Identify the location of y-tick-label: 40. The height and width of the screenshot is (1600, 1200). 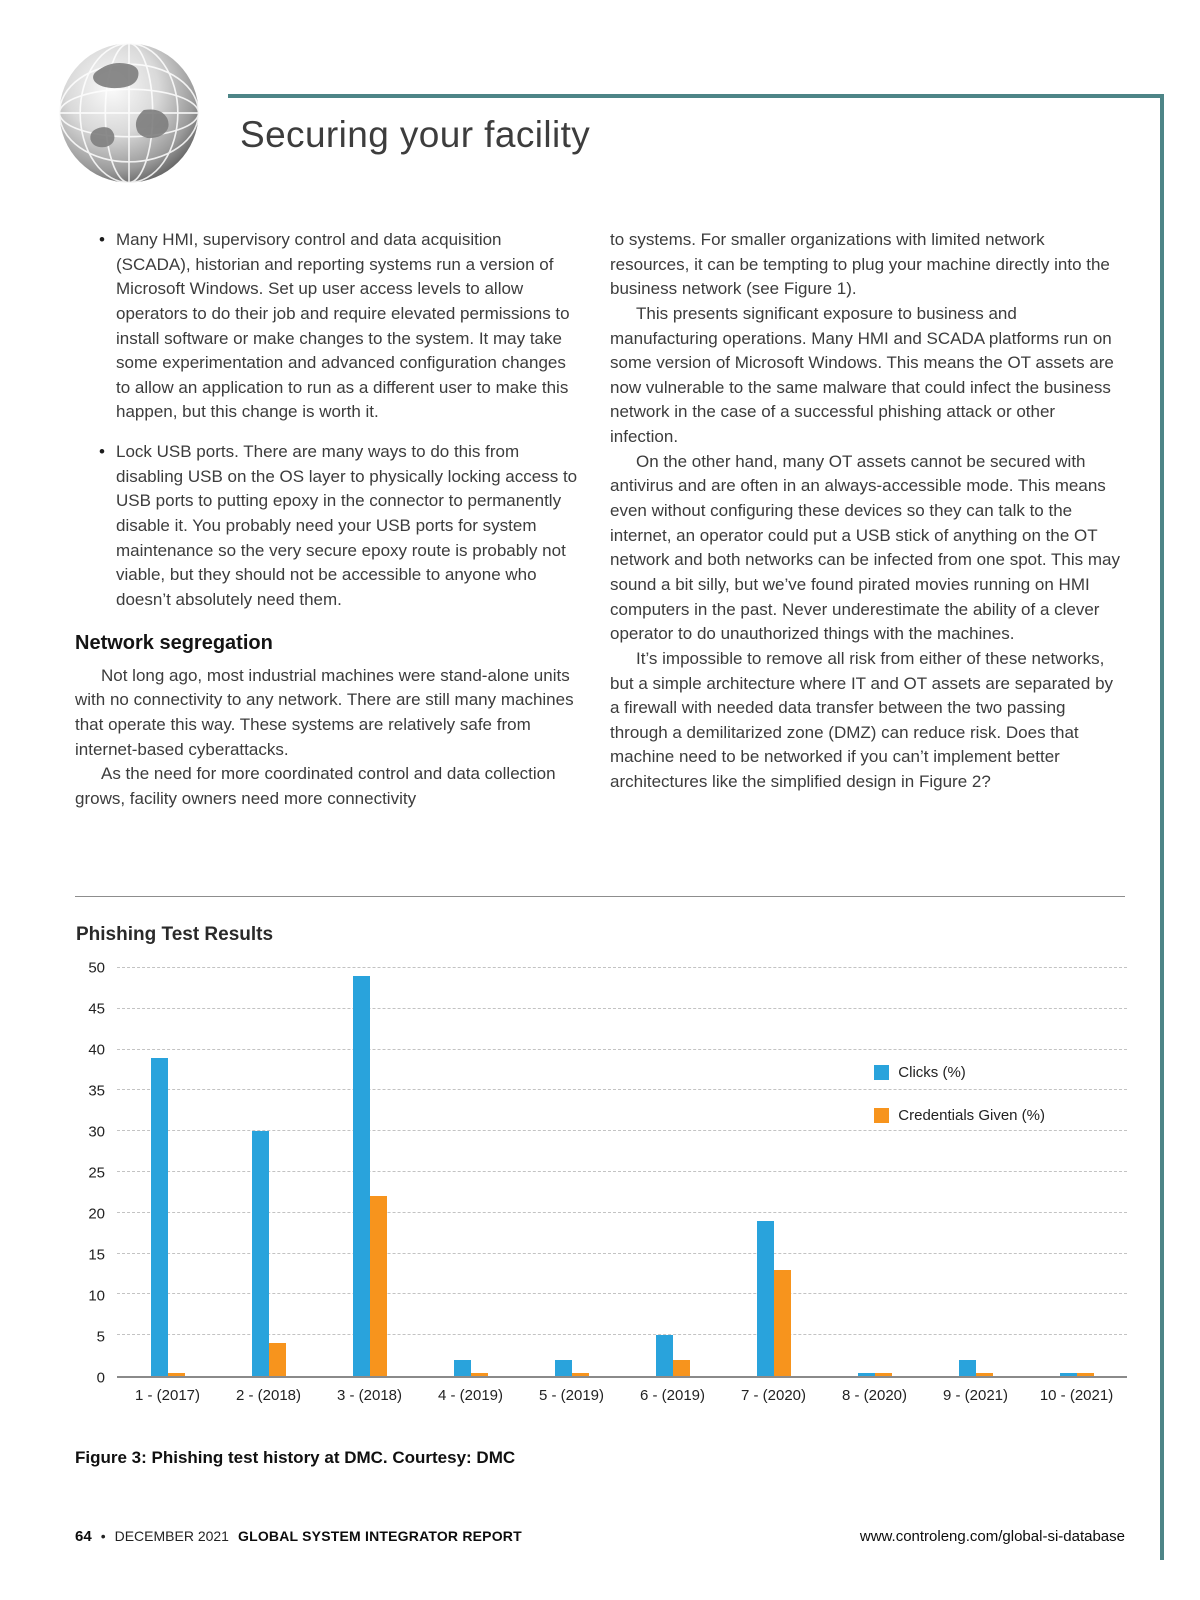
(96, 1050).